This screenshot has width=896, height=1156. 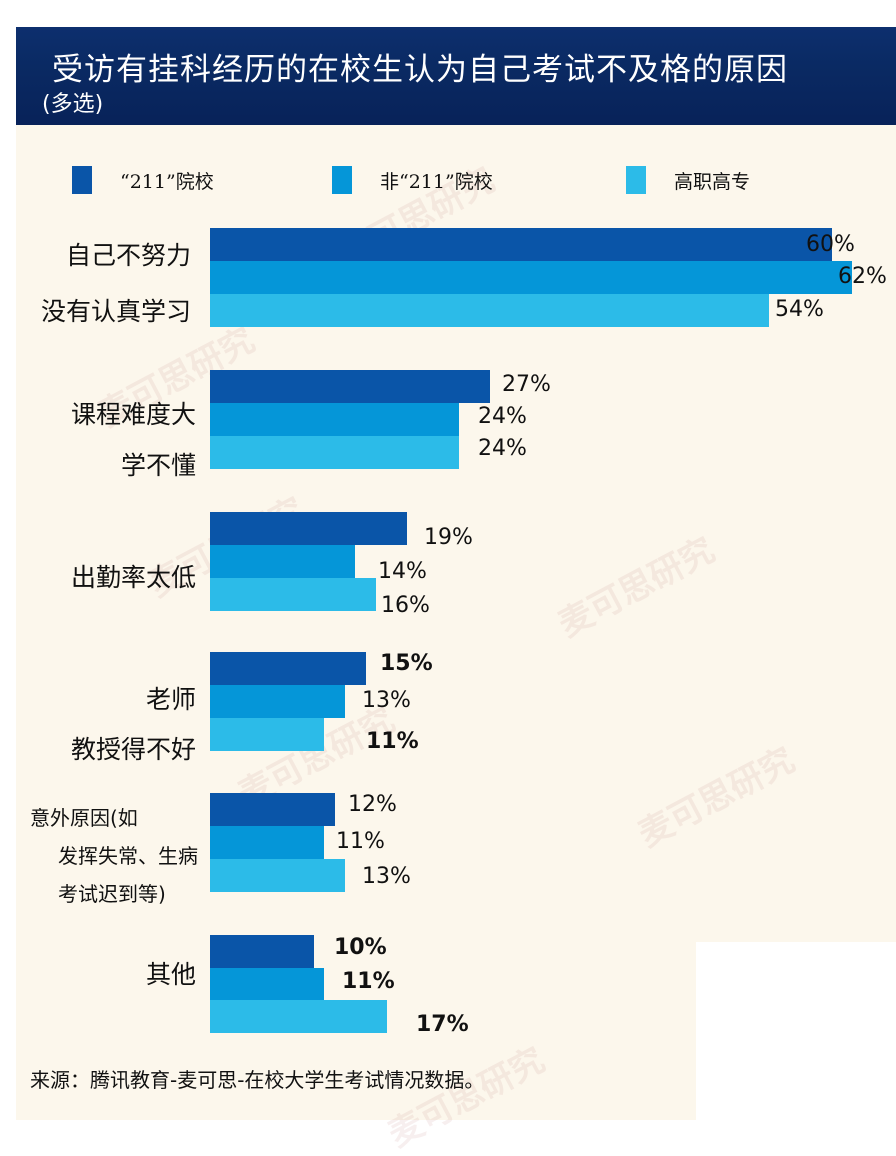 I want to click on legend-label: “211”院校, so click(x=167, y=181).